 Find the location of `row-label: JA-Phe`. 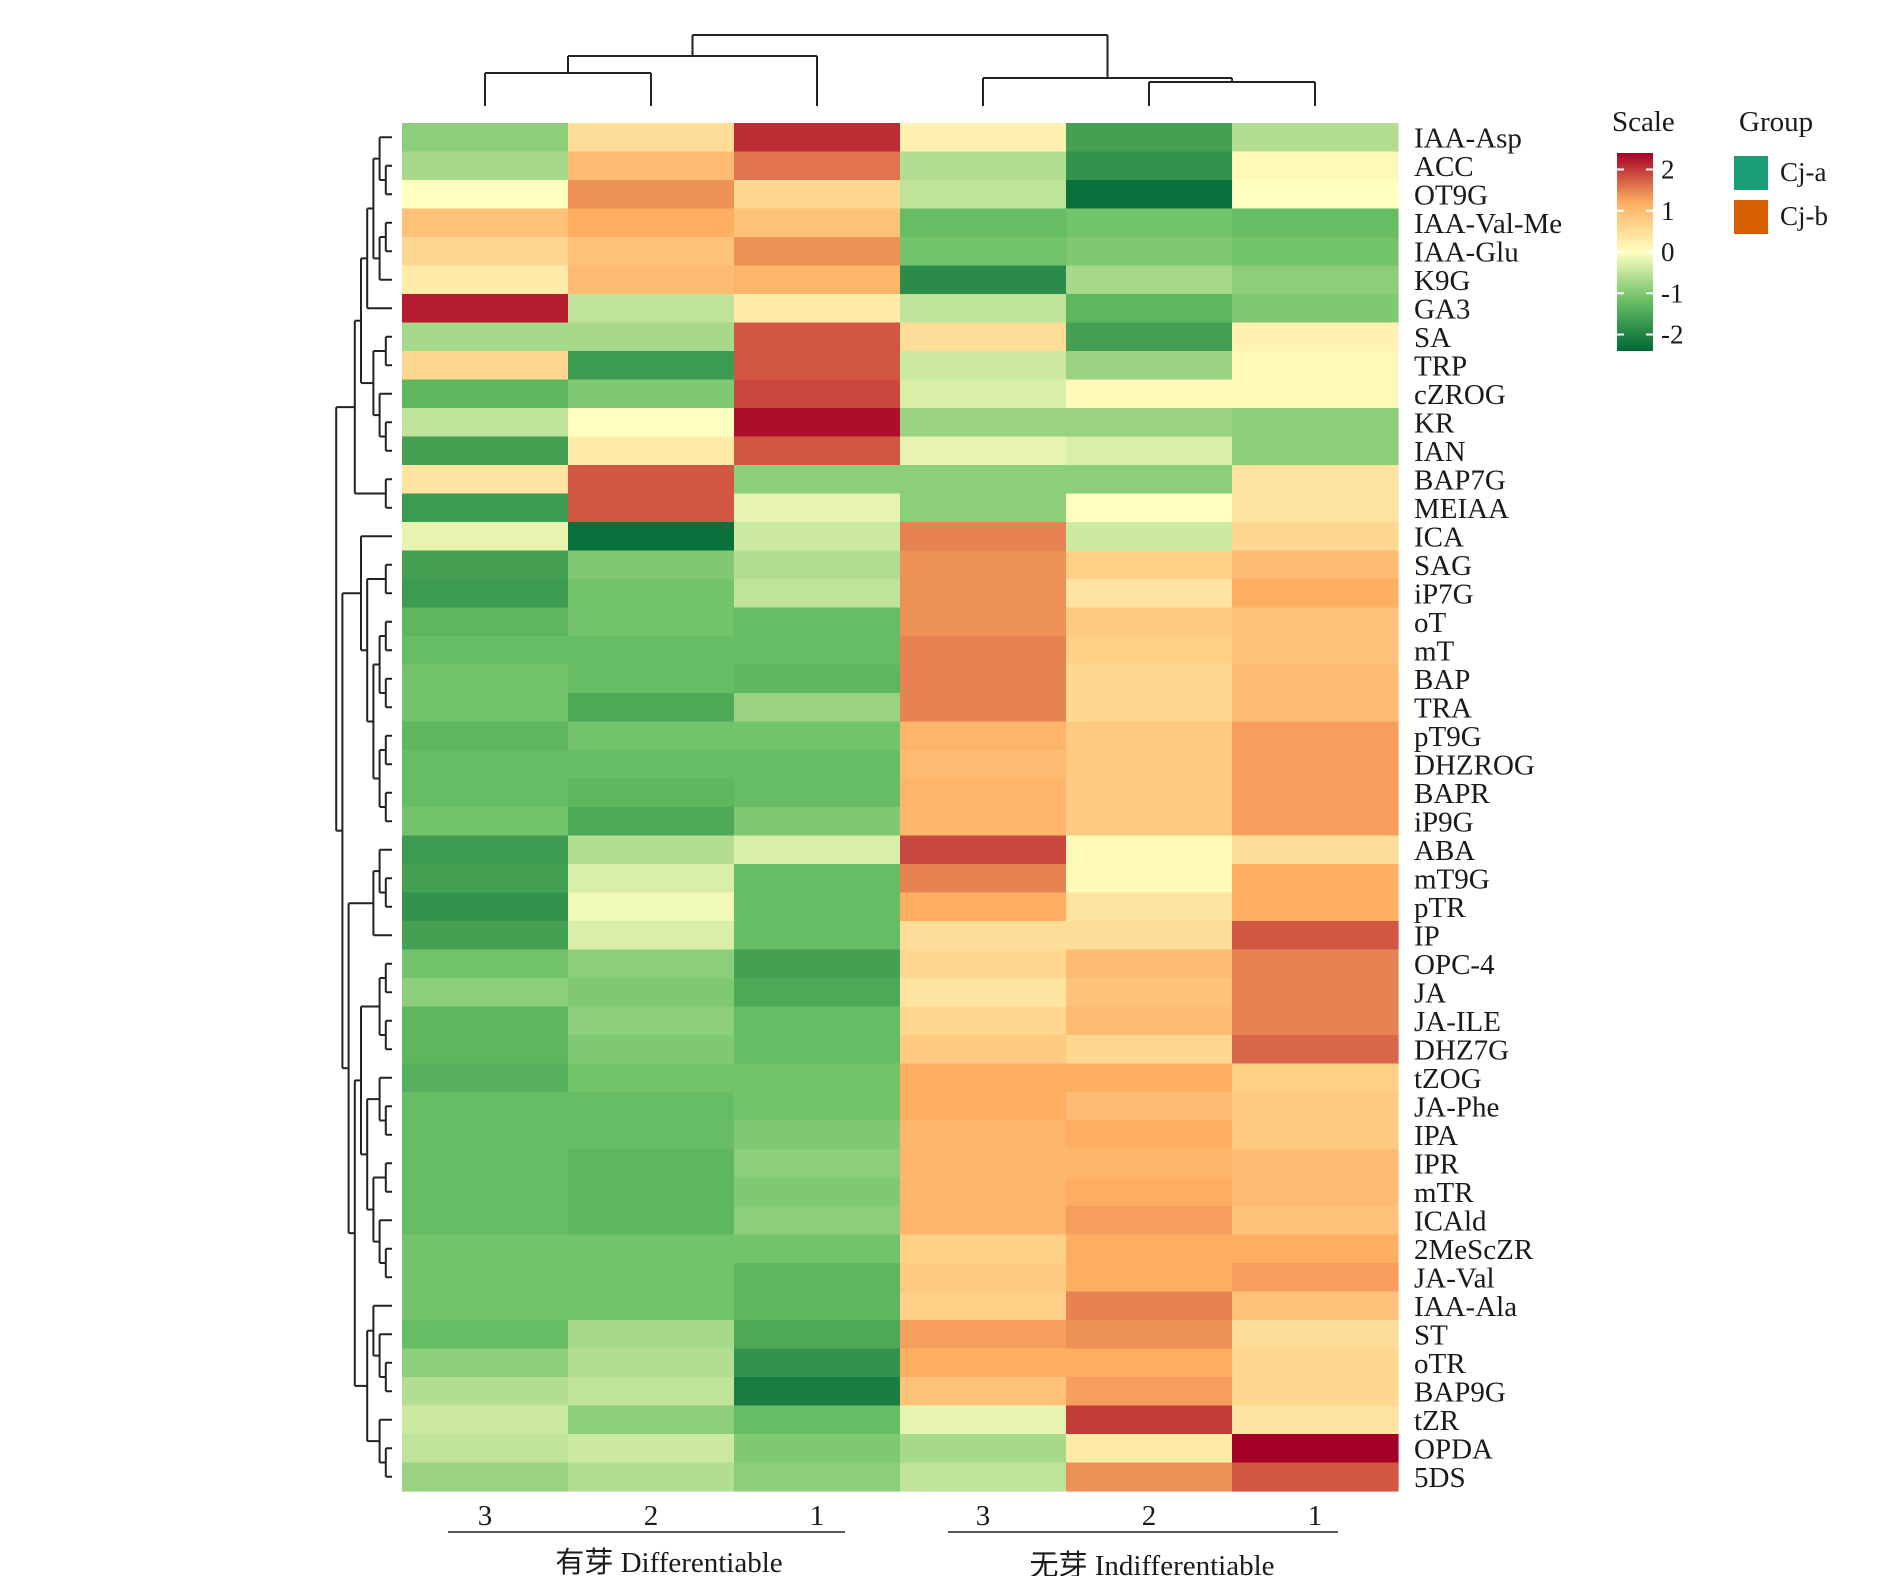

row-label: JA-Phe is located at coordinates (1456, 1107).